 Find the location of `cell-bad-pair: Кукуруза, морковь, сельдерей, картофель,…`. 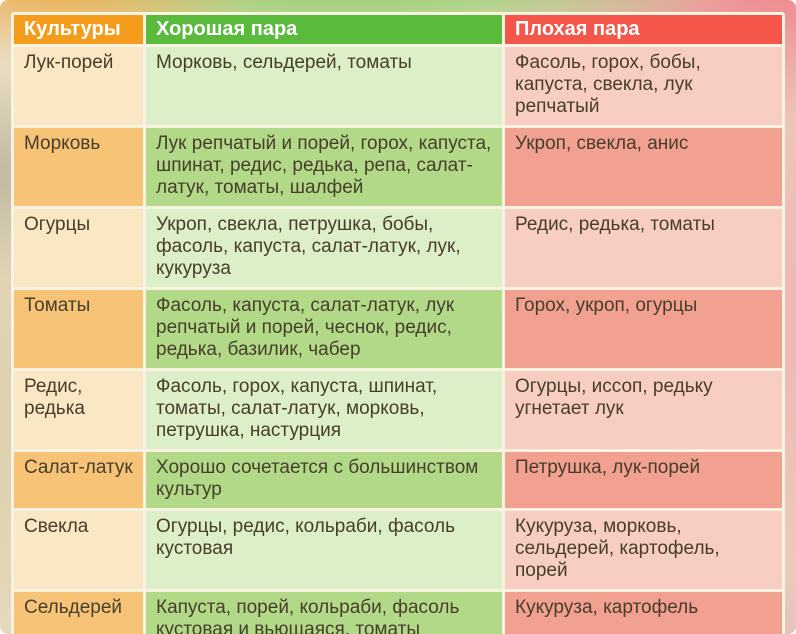

cell-bad-pair: Кукуруза, морковь, сельдерей, картофель,… is located at coordinates (643, 550).